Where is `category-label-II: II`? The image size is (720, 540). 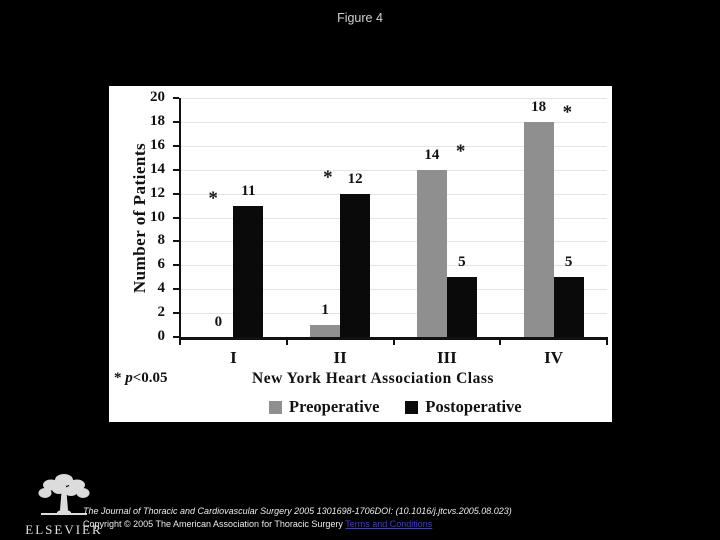 category-label-II: II is located at coordinates (340, 357).